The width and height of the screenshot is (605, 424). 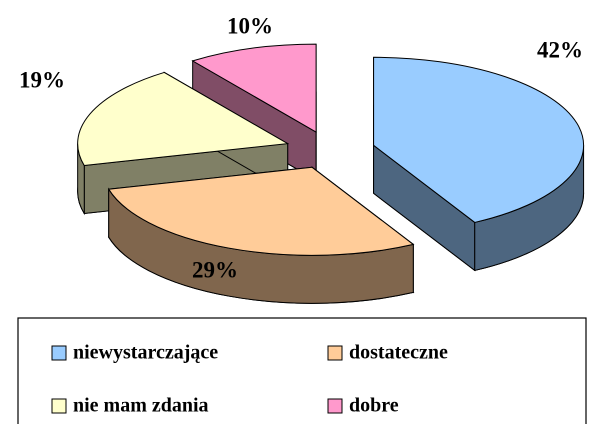 I want to click on legend-label: niewystarczające, so click(x=145, y=353).